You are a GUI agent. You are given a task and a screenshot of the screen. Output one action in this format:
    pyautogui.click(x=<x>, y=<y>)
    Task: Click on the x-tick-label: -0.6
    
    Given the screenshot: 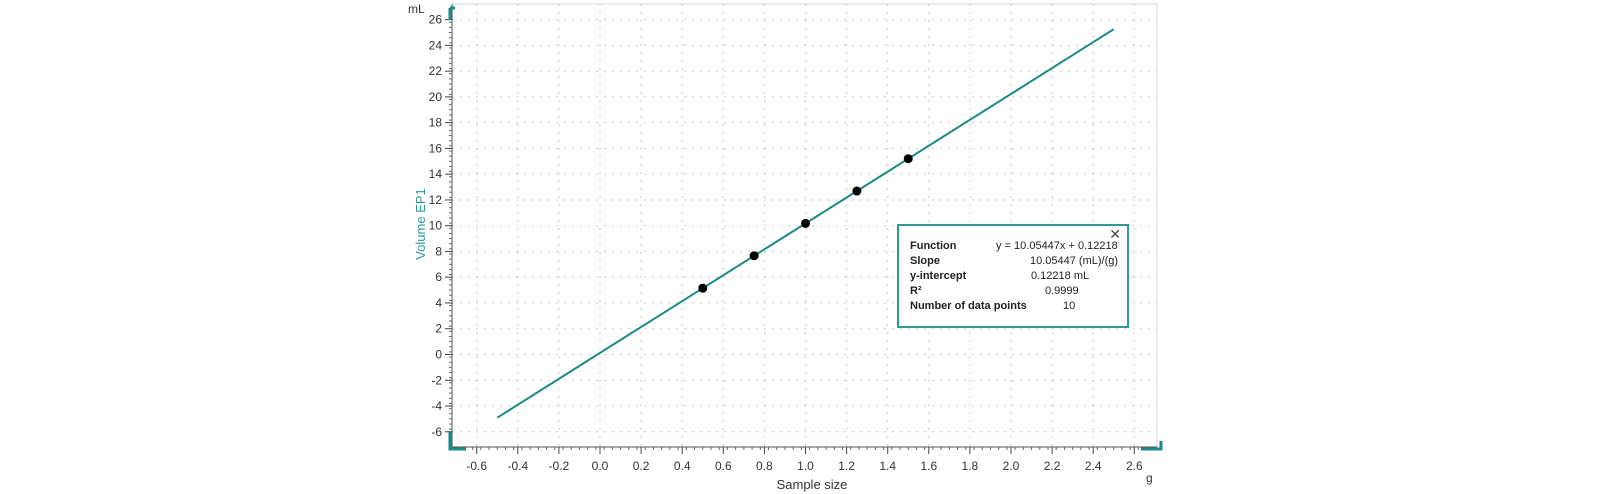 What is the action you would take?
    pyautogui.click(x=476, y=466)
    